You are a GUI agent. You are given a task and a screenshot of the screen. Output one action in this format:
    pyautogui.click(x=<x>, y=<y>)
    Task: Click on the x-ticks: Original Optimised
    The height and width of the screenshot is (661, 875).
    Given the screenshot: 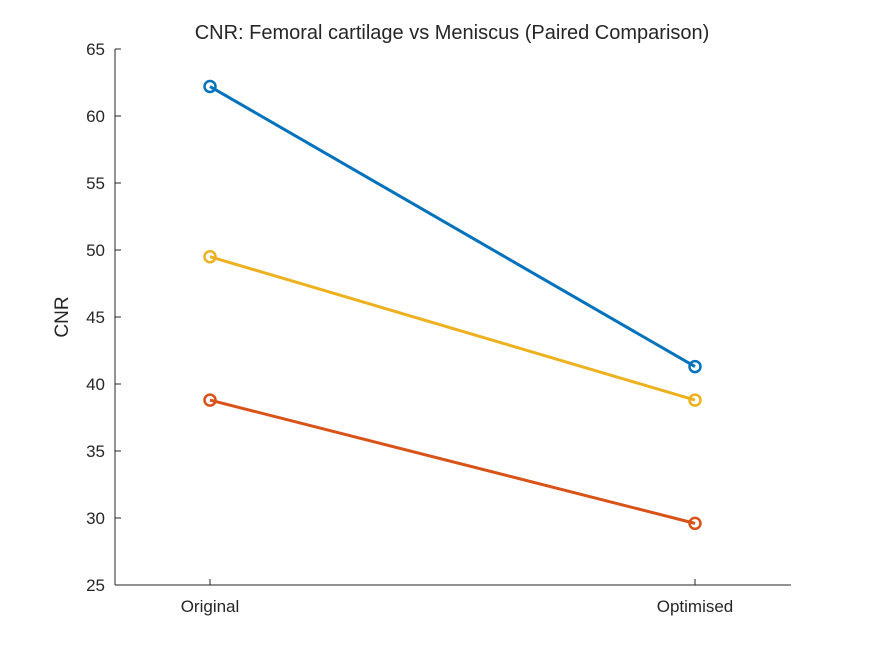 What is the action you would take?
    pyautogui.click(x=457, y=597)
    